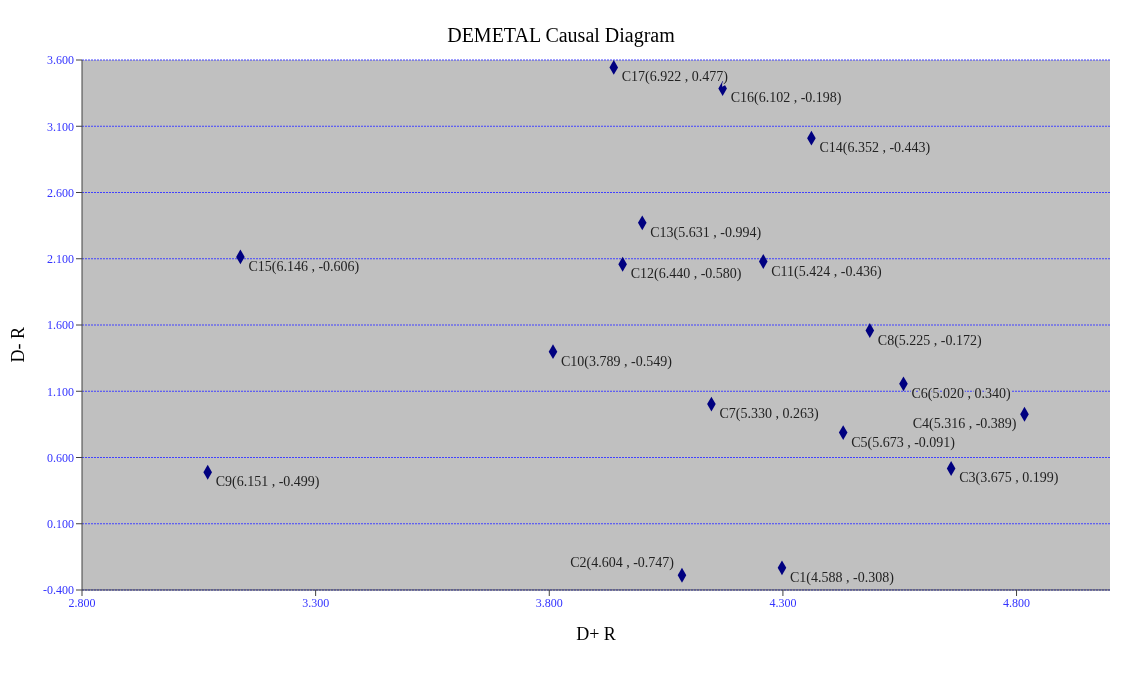  Describe the element at coordinates (58, 590) in the screenshot. I see `y-tick-label: -0.400` at that location.